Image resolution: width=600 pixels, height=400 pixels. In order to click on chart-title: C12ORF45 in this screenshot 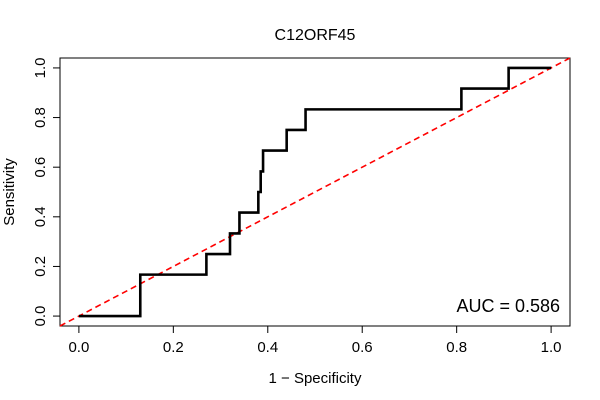, I will do `click(315, 35)`.